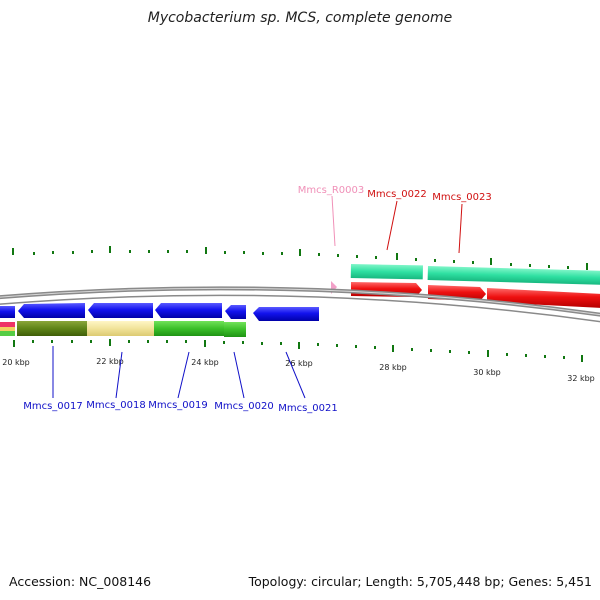 The image size is (600, 600). Describe the element at coordinates (189, 328) in the screenshot. I see `gc-band-green` at that location.